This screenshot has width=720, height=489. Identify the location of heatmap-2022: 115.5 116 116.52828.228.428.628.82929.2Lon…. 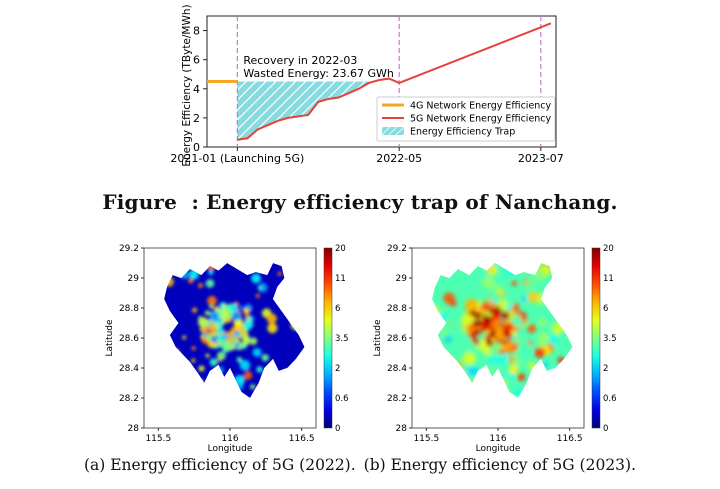
(227, 348).